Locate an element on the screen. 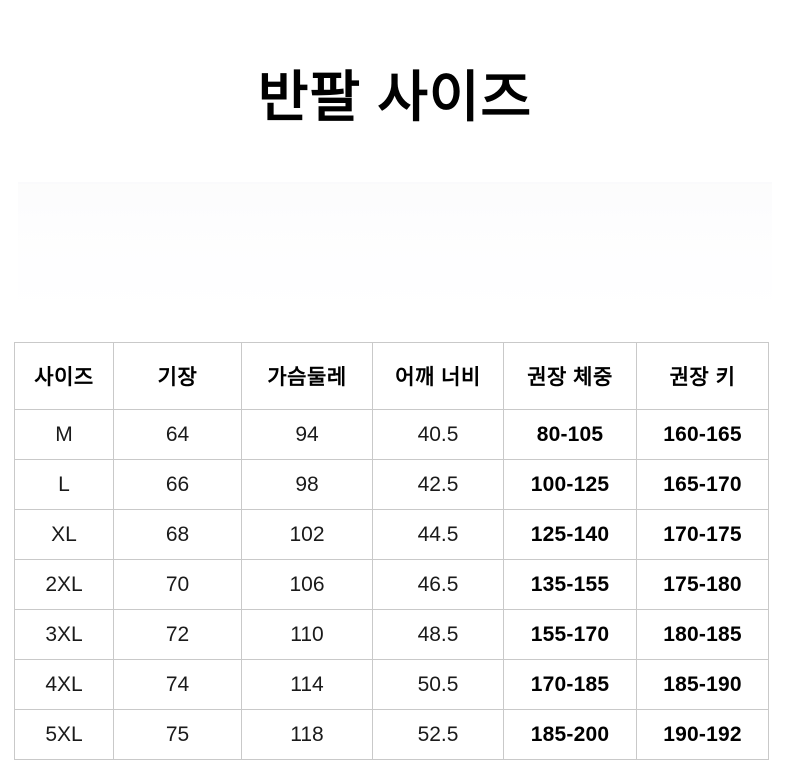  page-title: 반팔 사이즈 is located at coordinates (395, 97).